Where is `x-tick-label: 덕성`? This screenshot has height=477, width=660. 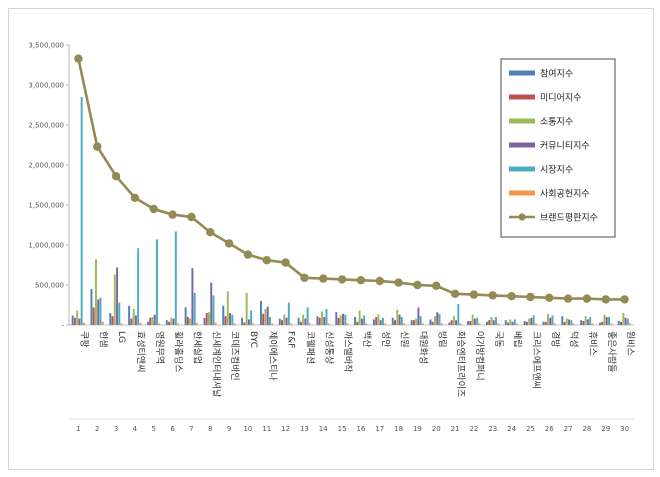
x-tick-label: 덕성 is located at coordinates (573, 339).